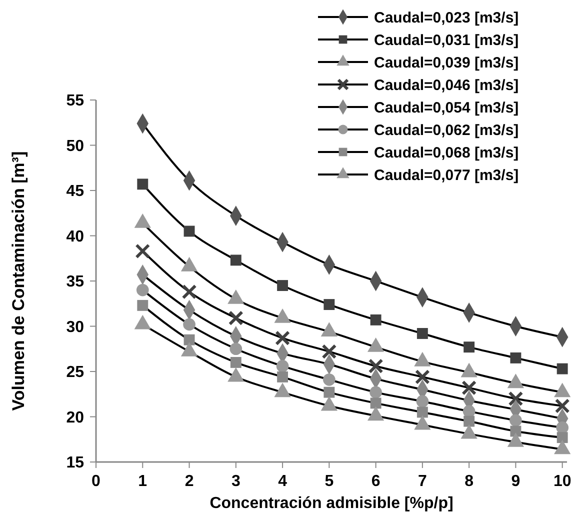 Image resolution: width=588 pixels, height=512 pixels. Describe the element at coordinates (446, 175) in the screenshot. I see `legend-label: Caudal=0,077 [m3/s]` at that location.